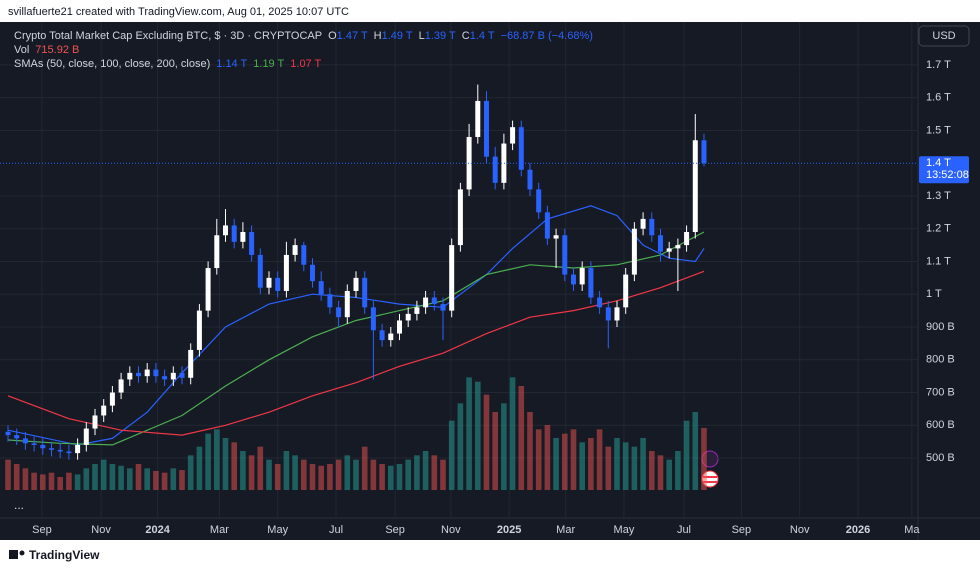 The image size is (980, 570). What do you see at coordinates (64, 555) in the screenshot?
I see `brand: TradingView` at bounding box center [64, 555].